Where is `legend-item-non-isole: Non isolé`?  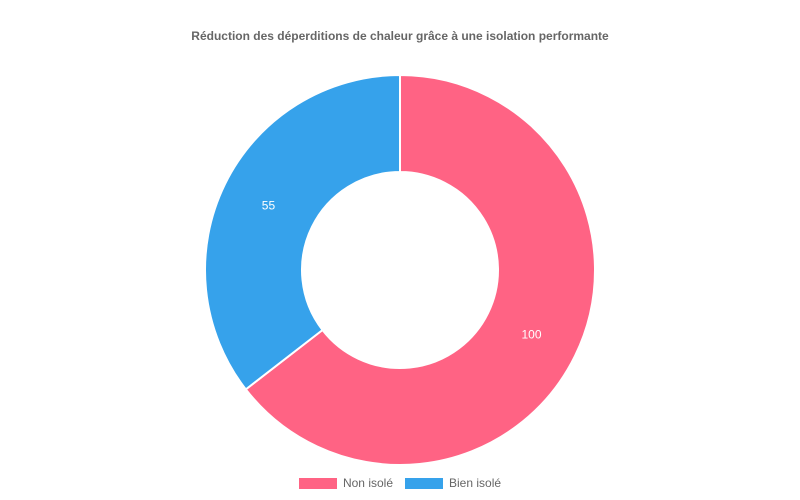
legend-item-non-isole: Non isolé is located at coordinates (345, 483).